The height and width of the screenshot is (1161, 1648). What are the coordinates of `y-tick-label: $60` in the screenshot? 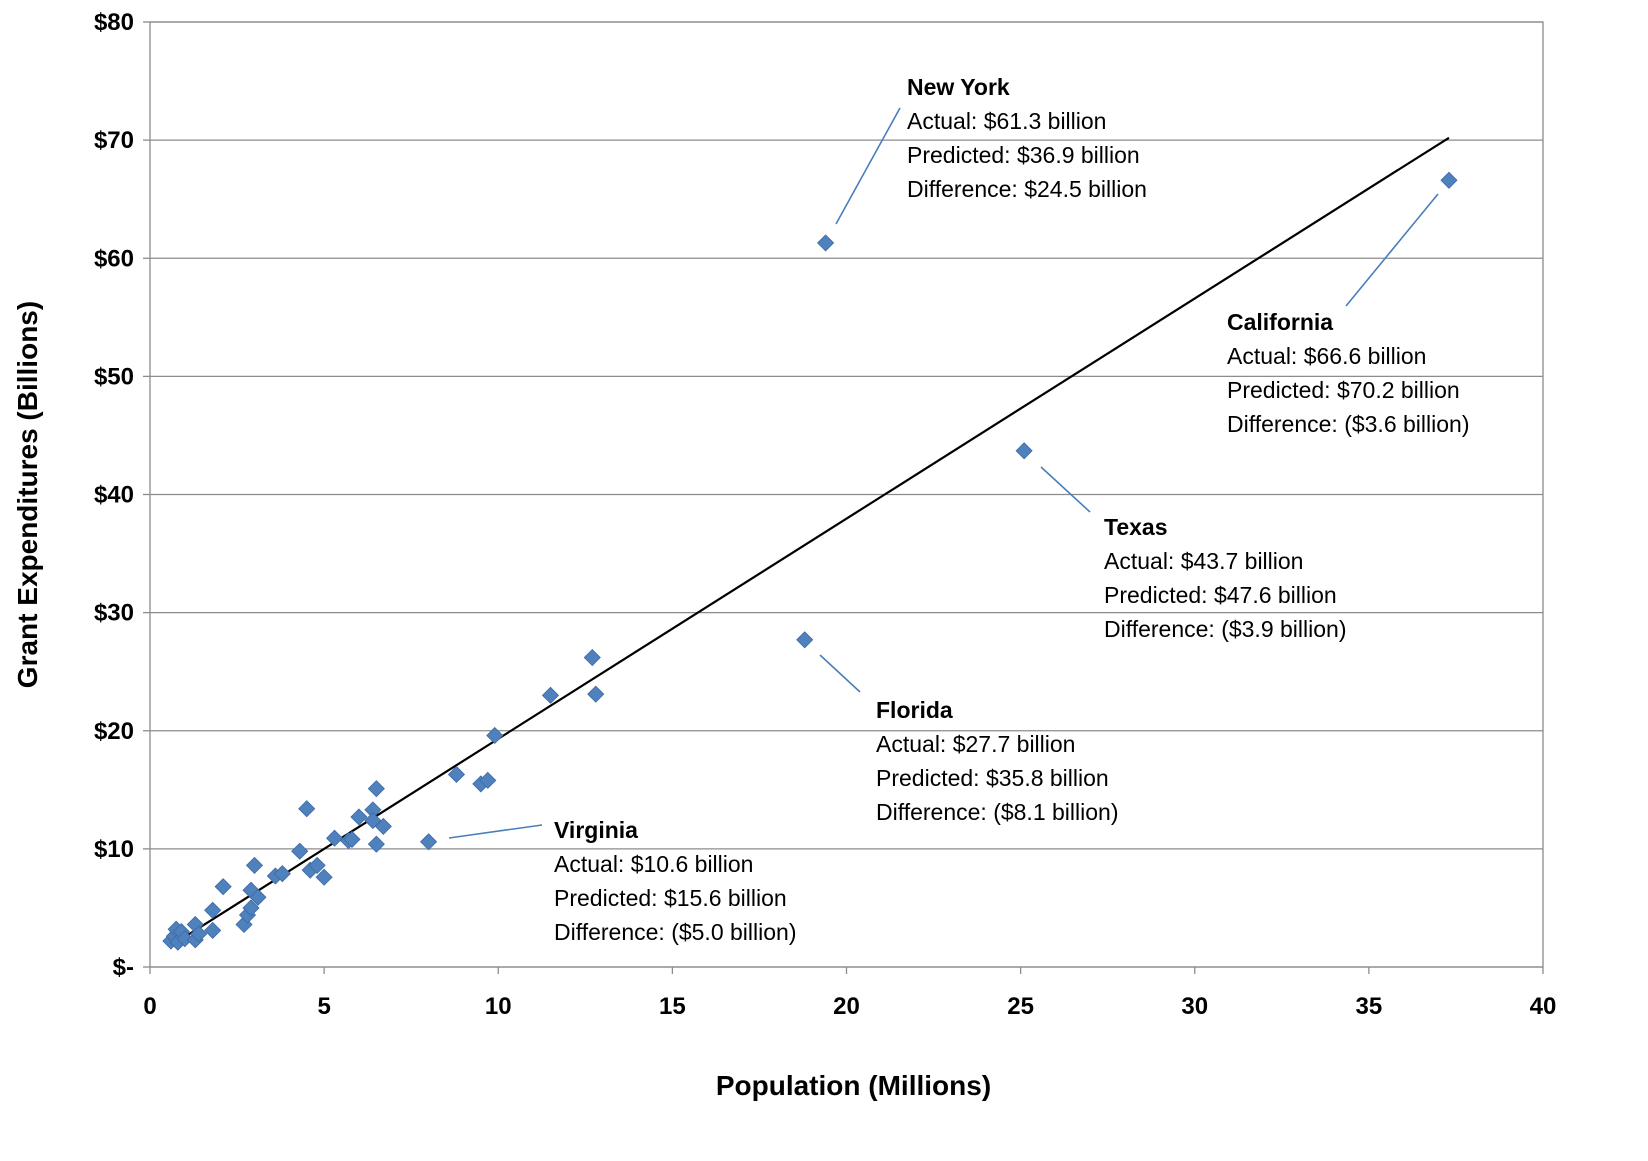 It's located at (114, 258).